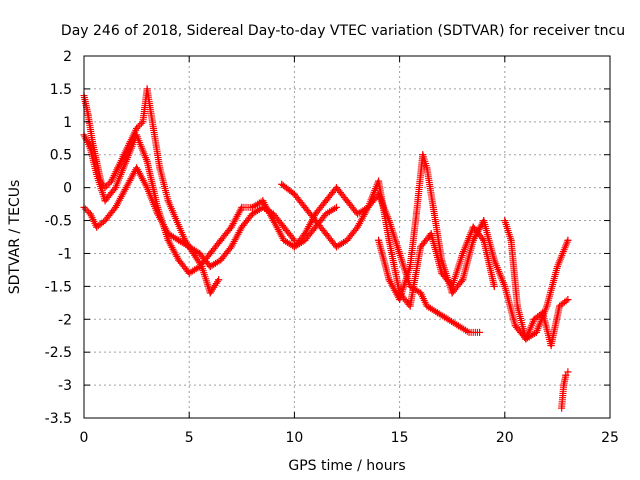 The width and height of the screenshot is (640, 480). What do you see at coordinates (189, 438) in the screenshot?
I see `x-tick-label: 5` at bounding box center [189, 438].